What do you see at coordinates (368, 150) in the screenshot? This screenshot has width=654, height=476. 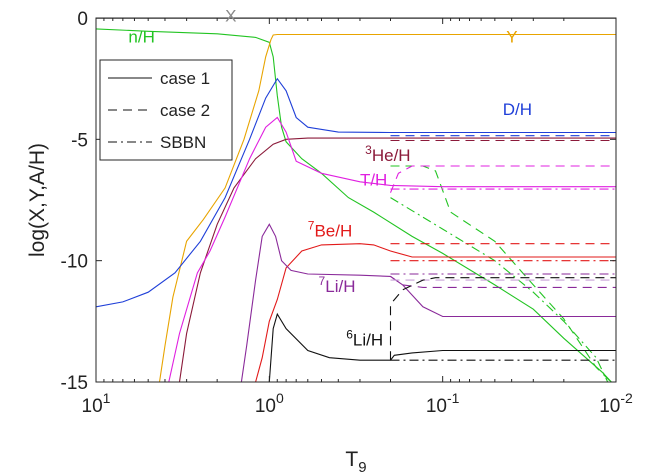 I see `series-label-superscript: 3` at bounding box center [368, 150].